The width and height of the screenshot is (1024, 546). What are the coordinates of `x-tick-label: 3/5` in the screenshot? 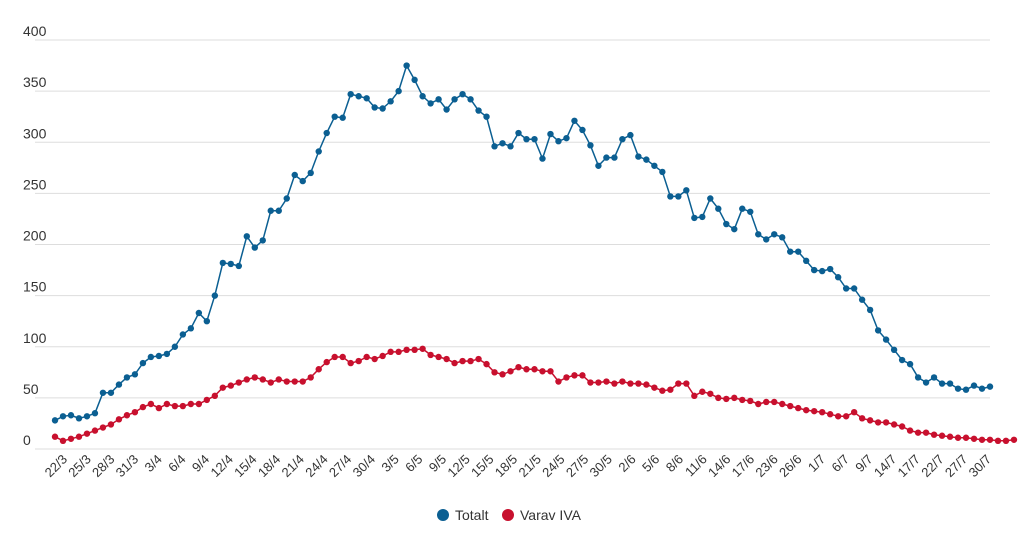 It's located at (389, 463).